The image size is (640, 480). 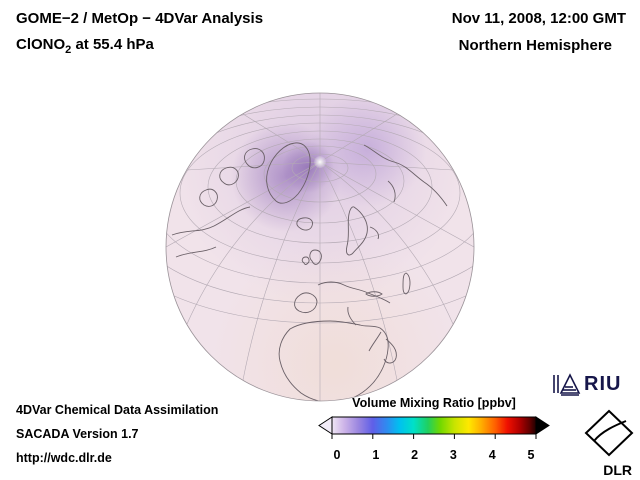 What do you see at coordinates (531, 455) in the screenshot?
I see `tick-label-5: 5` at bounding box center [531, 455].